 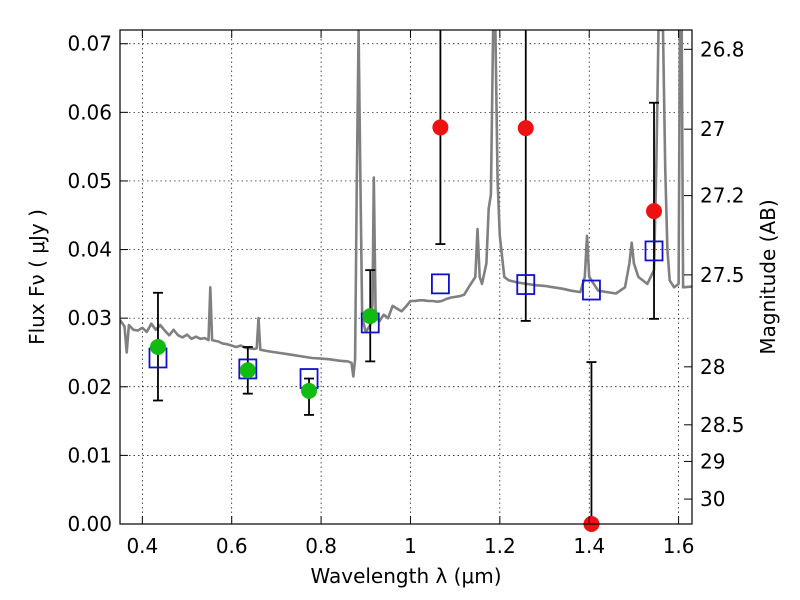 What do you see at coordinates (589, 546) in the screenshot?
I see `x-tick-label: 1.4` at bounding box center [589, 546].